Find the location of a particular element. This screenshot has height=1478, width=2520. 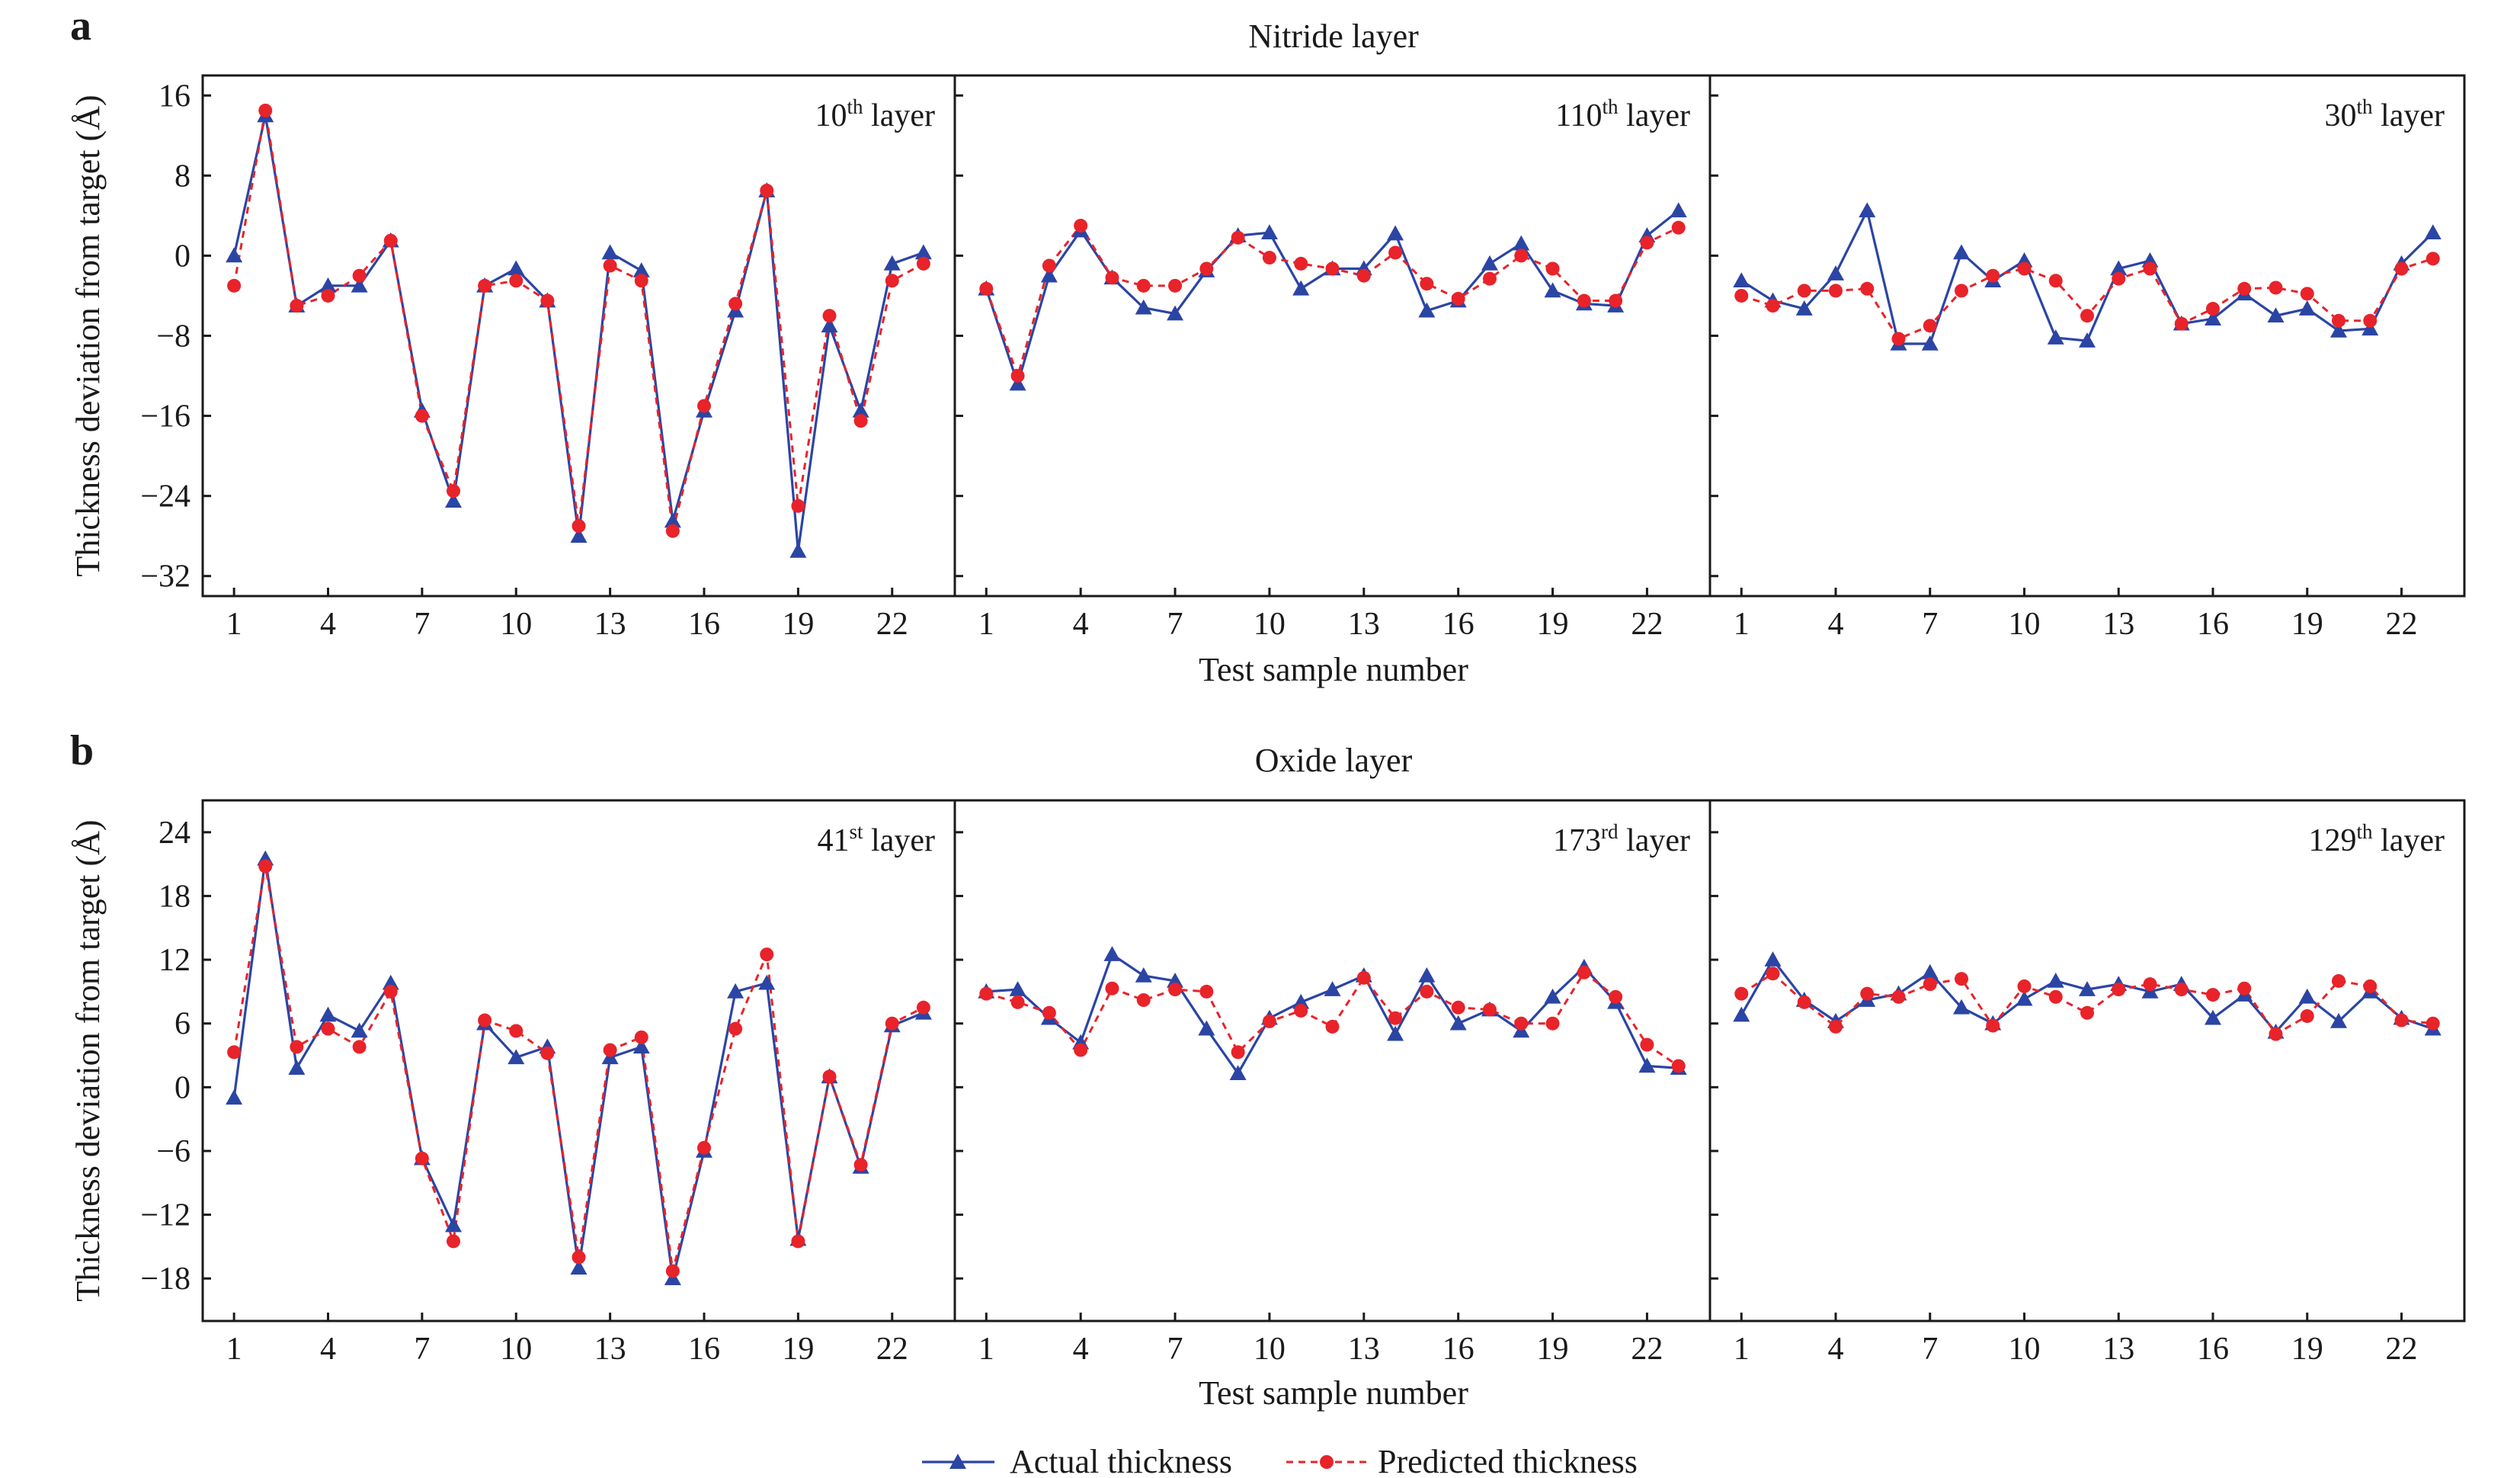

layer-superscript: th is located at coordinates (1611, 106).